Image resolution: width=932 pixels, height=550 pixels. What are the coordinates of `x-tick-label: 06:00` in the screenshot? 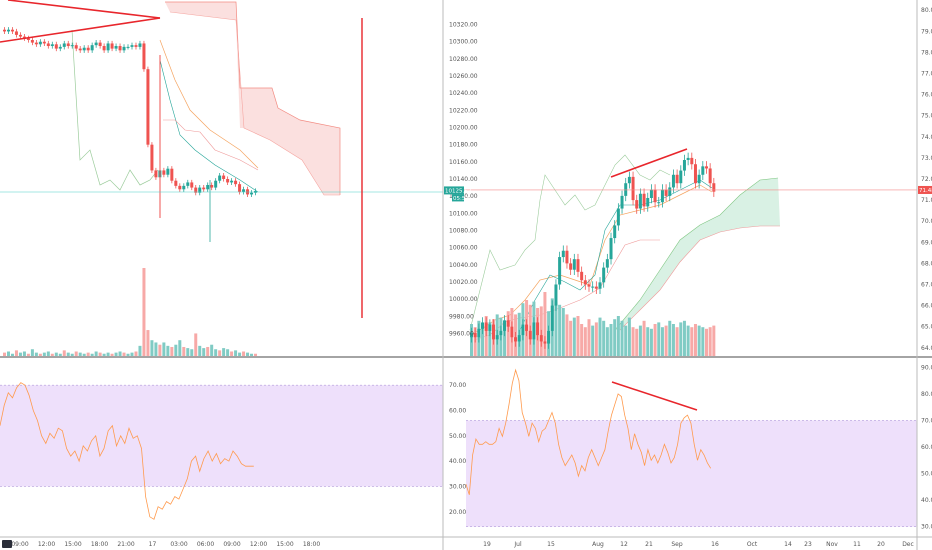 It's located at (205, 544).